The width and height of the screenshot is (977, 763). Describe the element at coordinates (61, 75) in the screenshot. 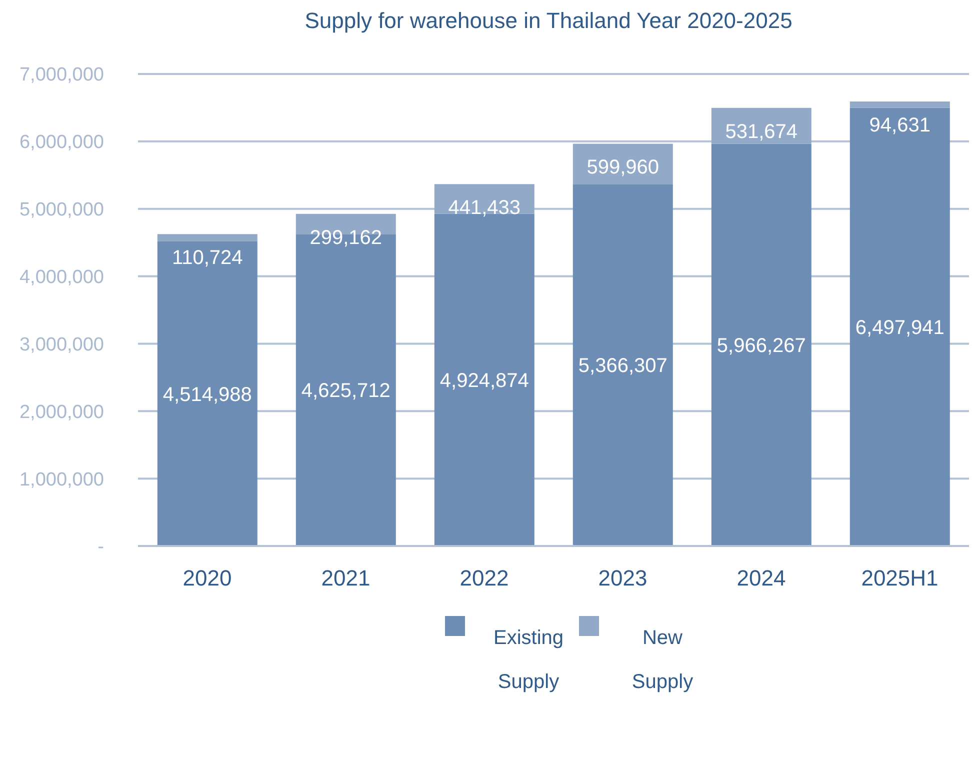

I see `y-tick-label: 7,000,000` at that location.